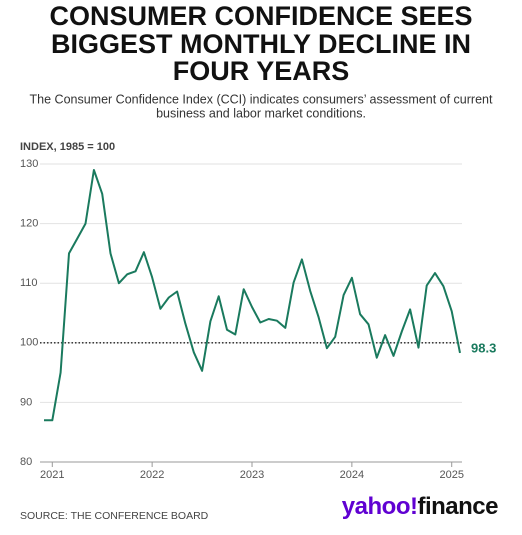  Describe the element at coordinates (260, 16) in the screenshot. I see `chart-title: CONSUMER CONFIDENCE SEES` at that location.